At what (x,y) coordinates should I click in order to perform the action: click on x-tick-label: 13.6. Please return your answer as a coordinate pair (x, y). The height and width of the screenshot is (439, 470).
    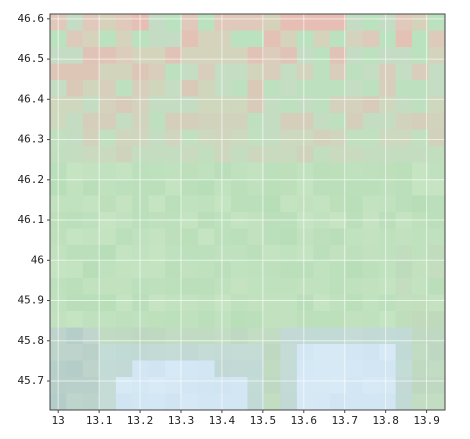
    Looking at the image, I should click on (304, 420).